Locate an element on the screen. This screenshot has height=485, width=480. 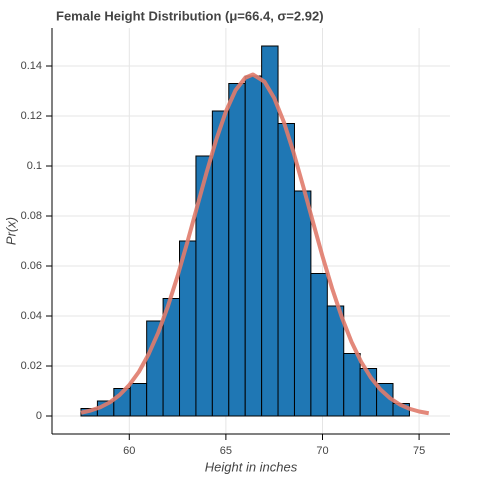
x-tick-label: 70 is located at coordinates (322, 451).